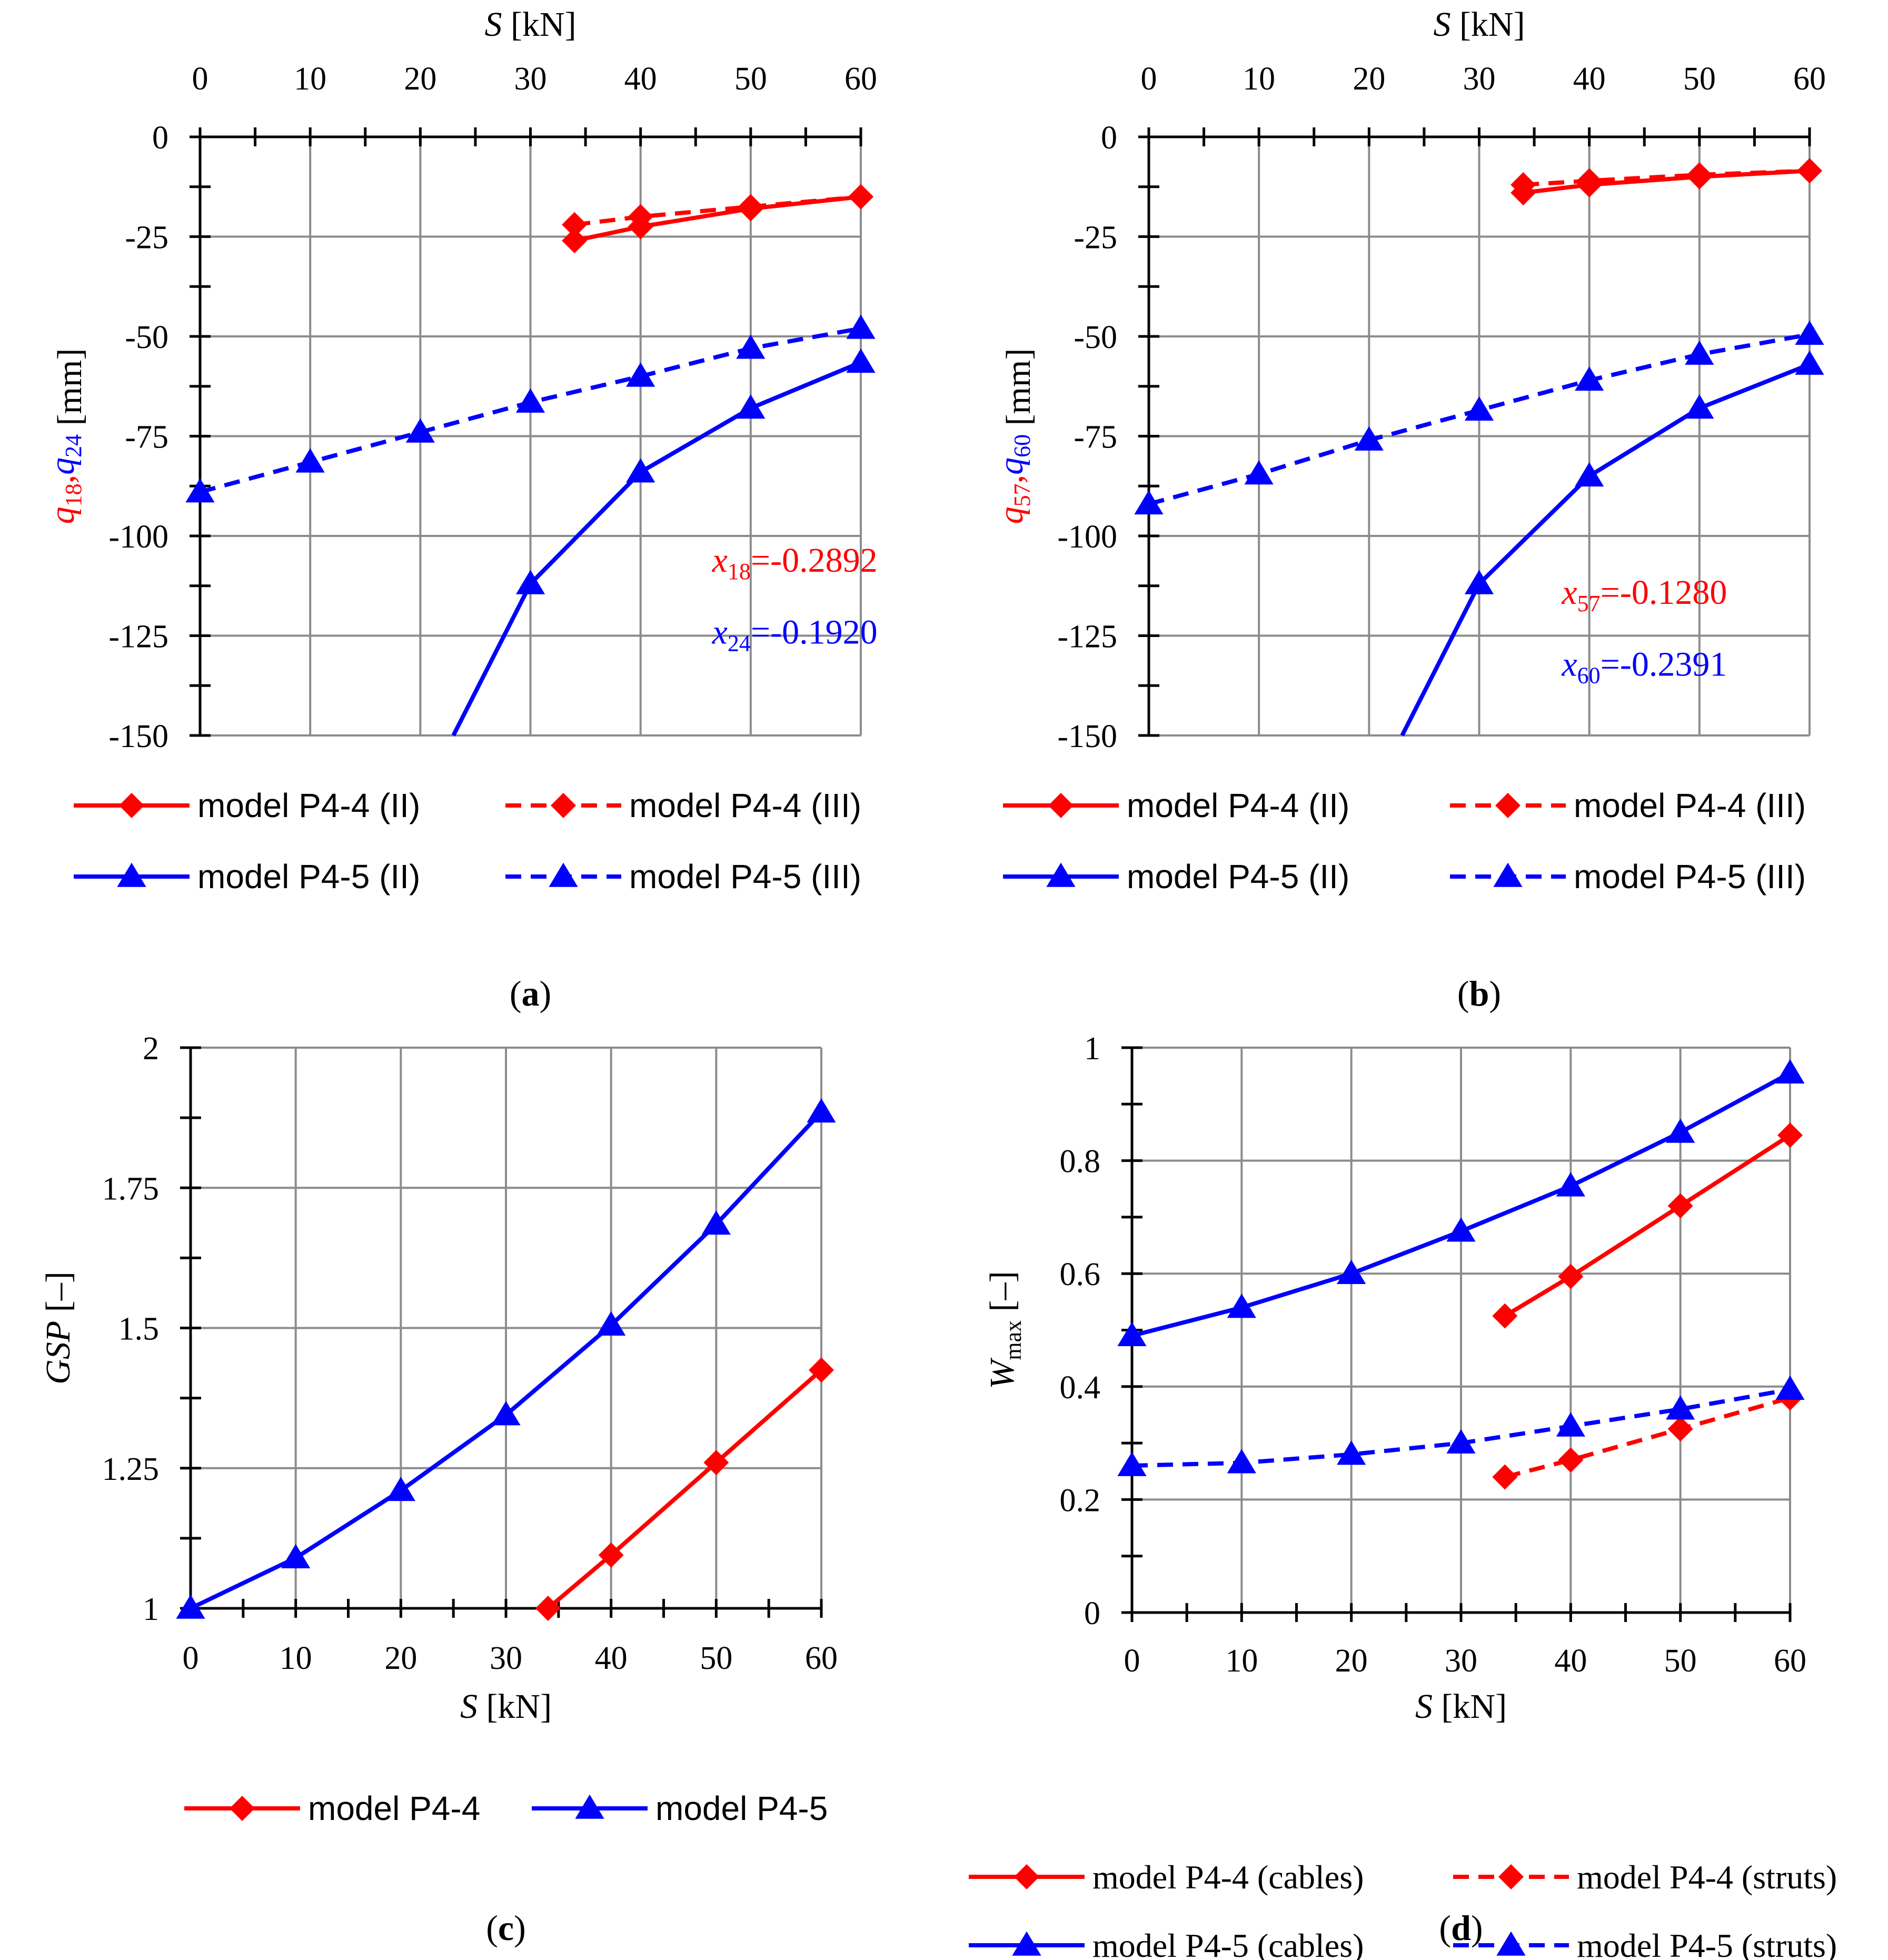 This screenshot has height=1960, width=1888. What do you see at coordinates (1461, 1928) in the screenshot?
I see `panel-label: (d)` at bounding box center [1461, 1928].